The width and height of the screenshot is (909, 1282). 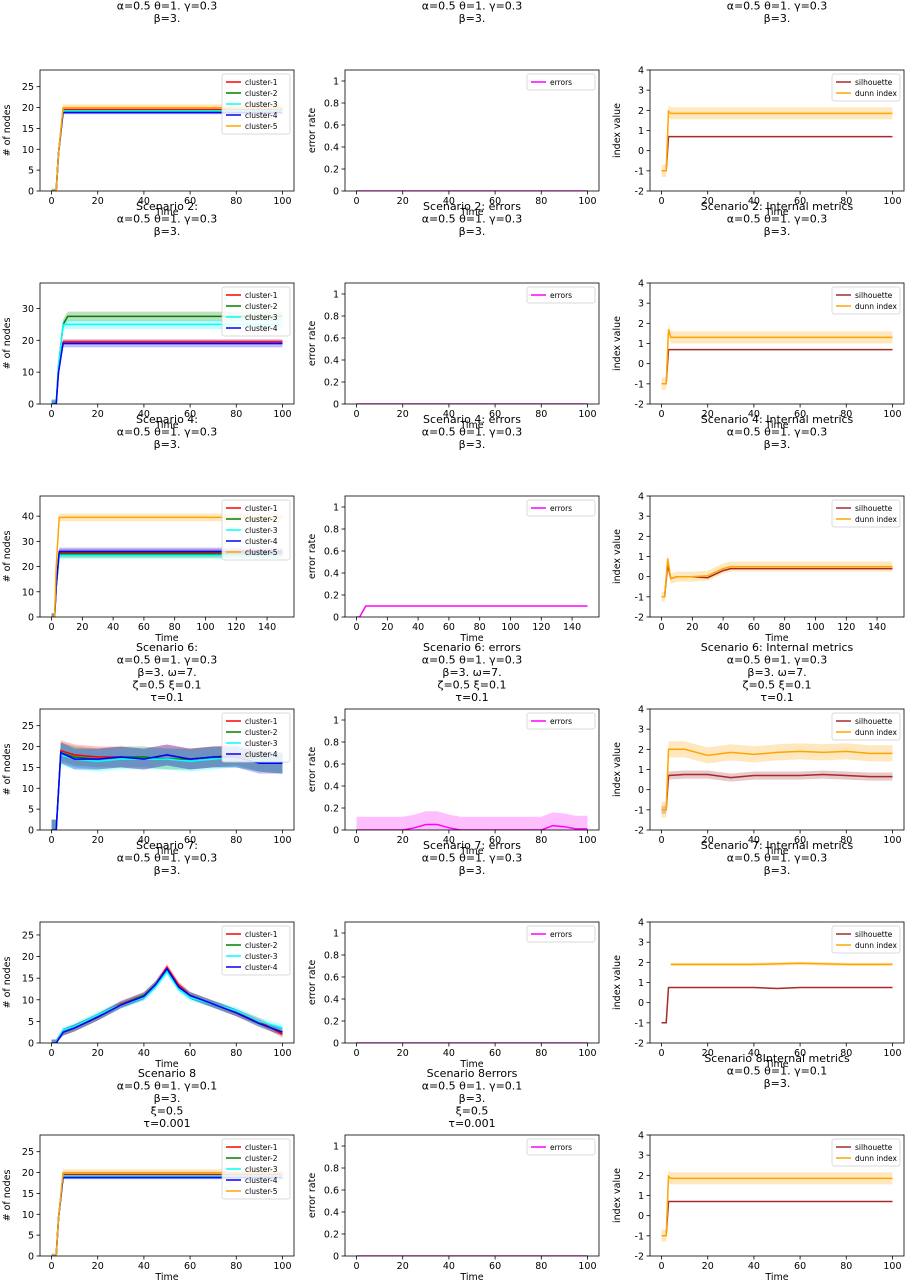 I want to click on legend-entry: errors, so click(x=561, y=934).